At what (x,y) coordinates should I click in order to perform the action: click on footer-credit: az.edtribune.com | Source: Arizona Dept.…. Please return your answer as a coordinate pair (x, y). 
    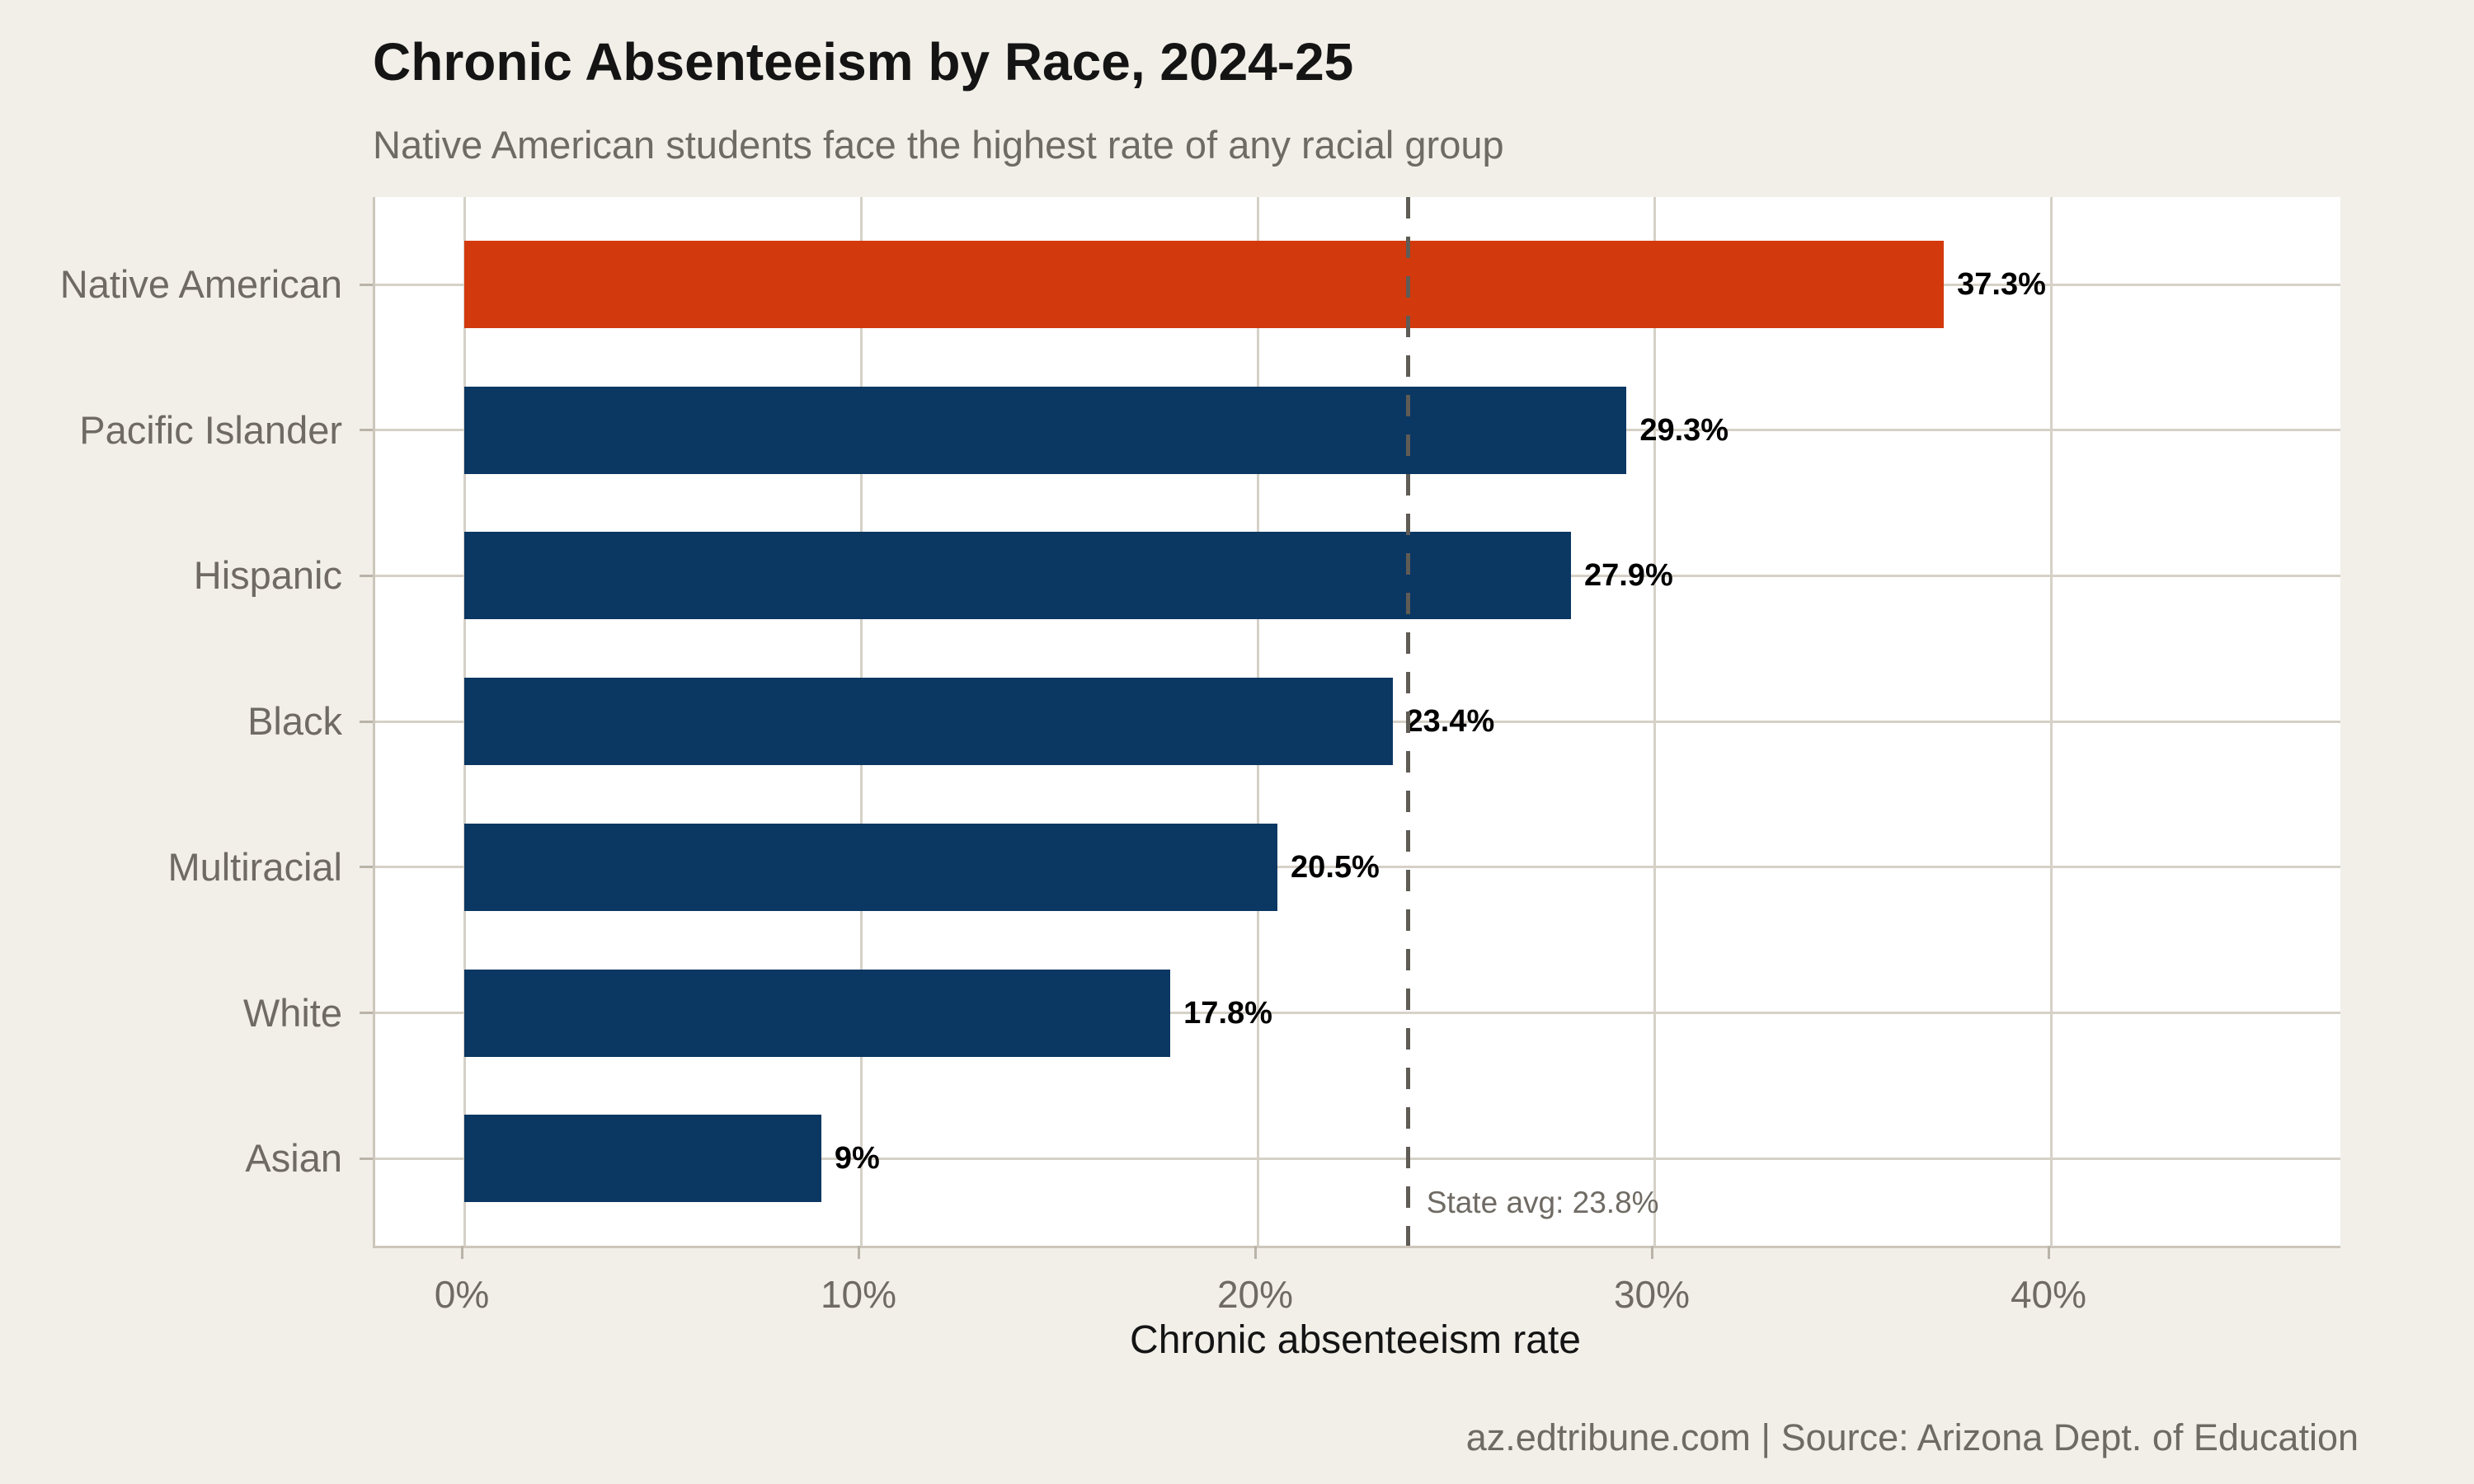
    Looking at the image, I should click on (1912, 1437).